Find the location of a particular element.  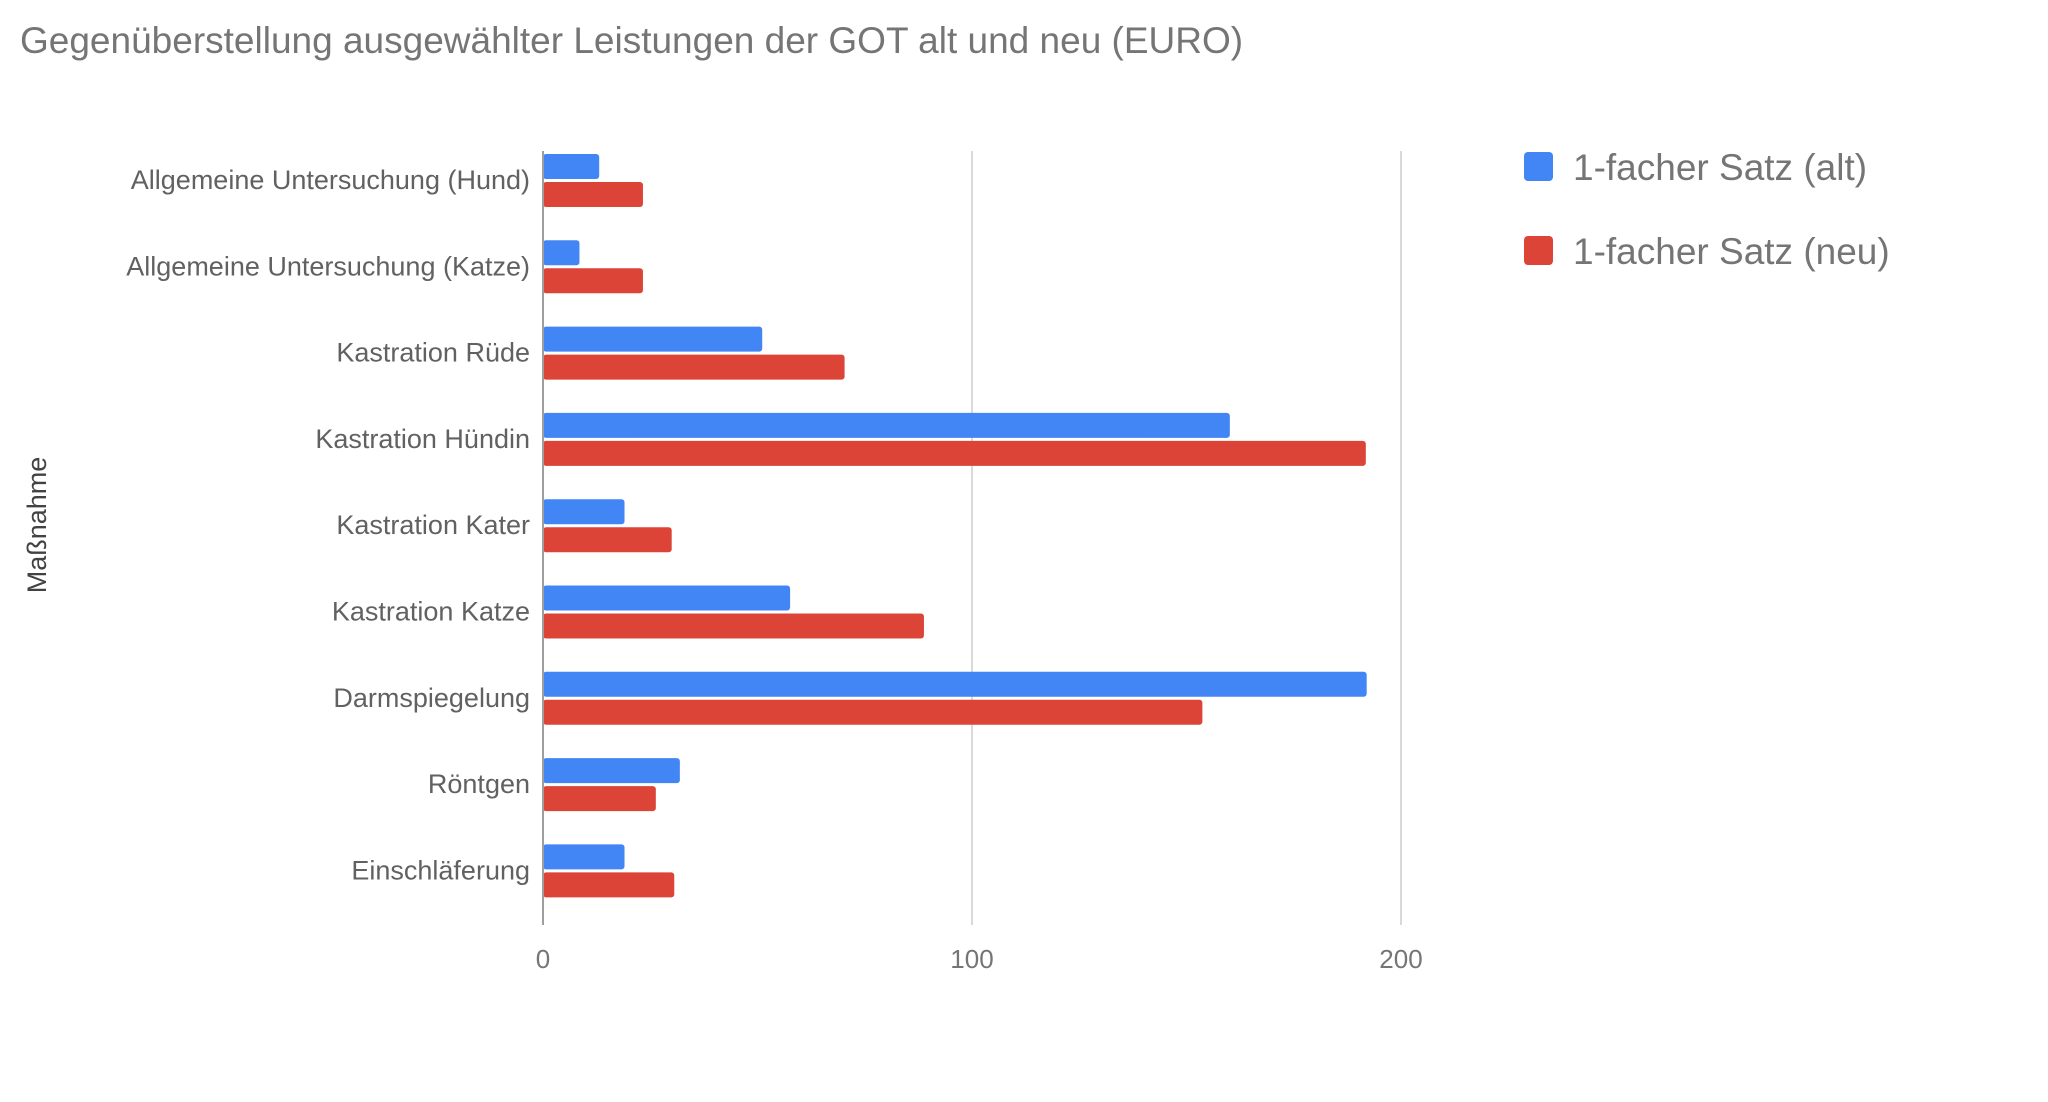

category-label: Kastration Katze is located at coordinates (431, 612).